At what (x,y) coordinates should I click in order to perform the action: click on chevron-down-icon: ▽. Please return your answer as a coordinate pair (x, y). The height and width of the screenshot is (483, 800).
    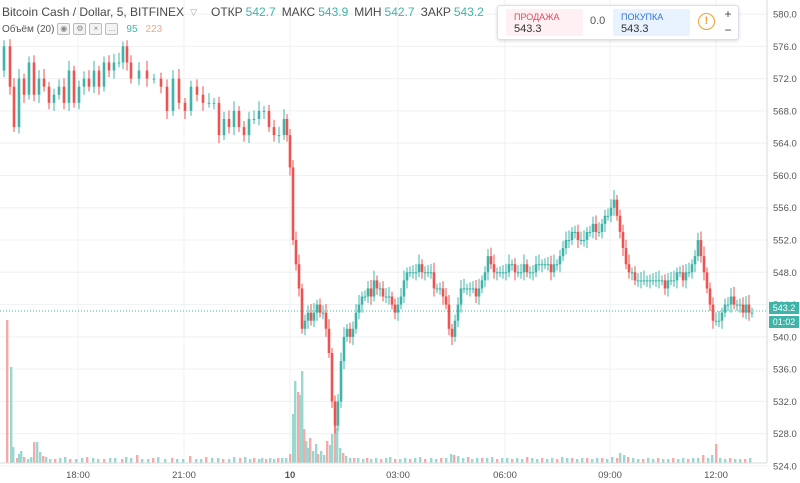
    Looking at the image, I should click on (193, 11).